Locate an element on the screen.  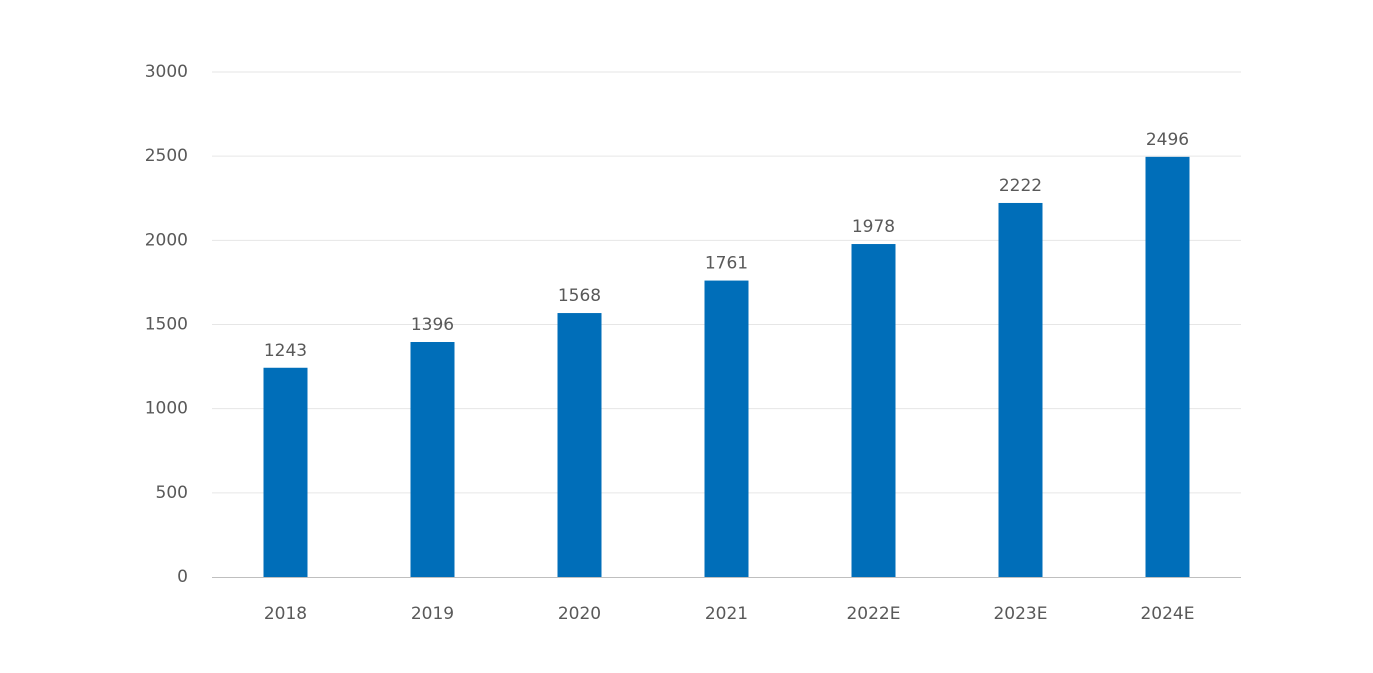
y-tick-label: 2000 is located at coordinates (166, 240).